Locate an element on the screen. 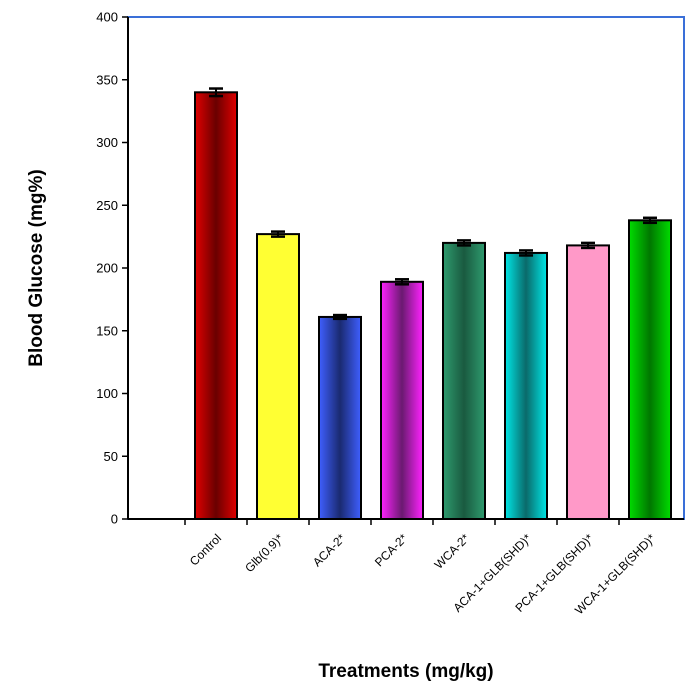  x-tick-label: ACA-2* is located at coordinates (329, 550).